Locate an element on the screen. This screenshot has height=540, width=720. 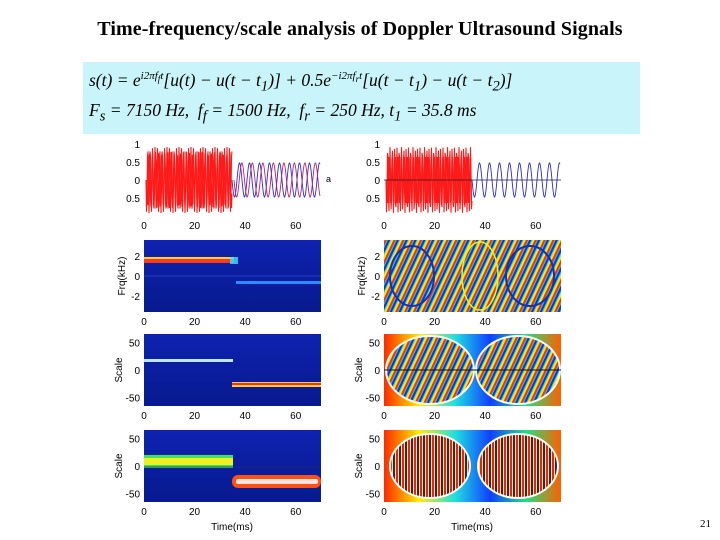
left-scale-axis-label-2: Scale is located at coordinates (119, 465).